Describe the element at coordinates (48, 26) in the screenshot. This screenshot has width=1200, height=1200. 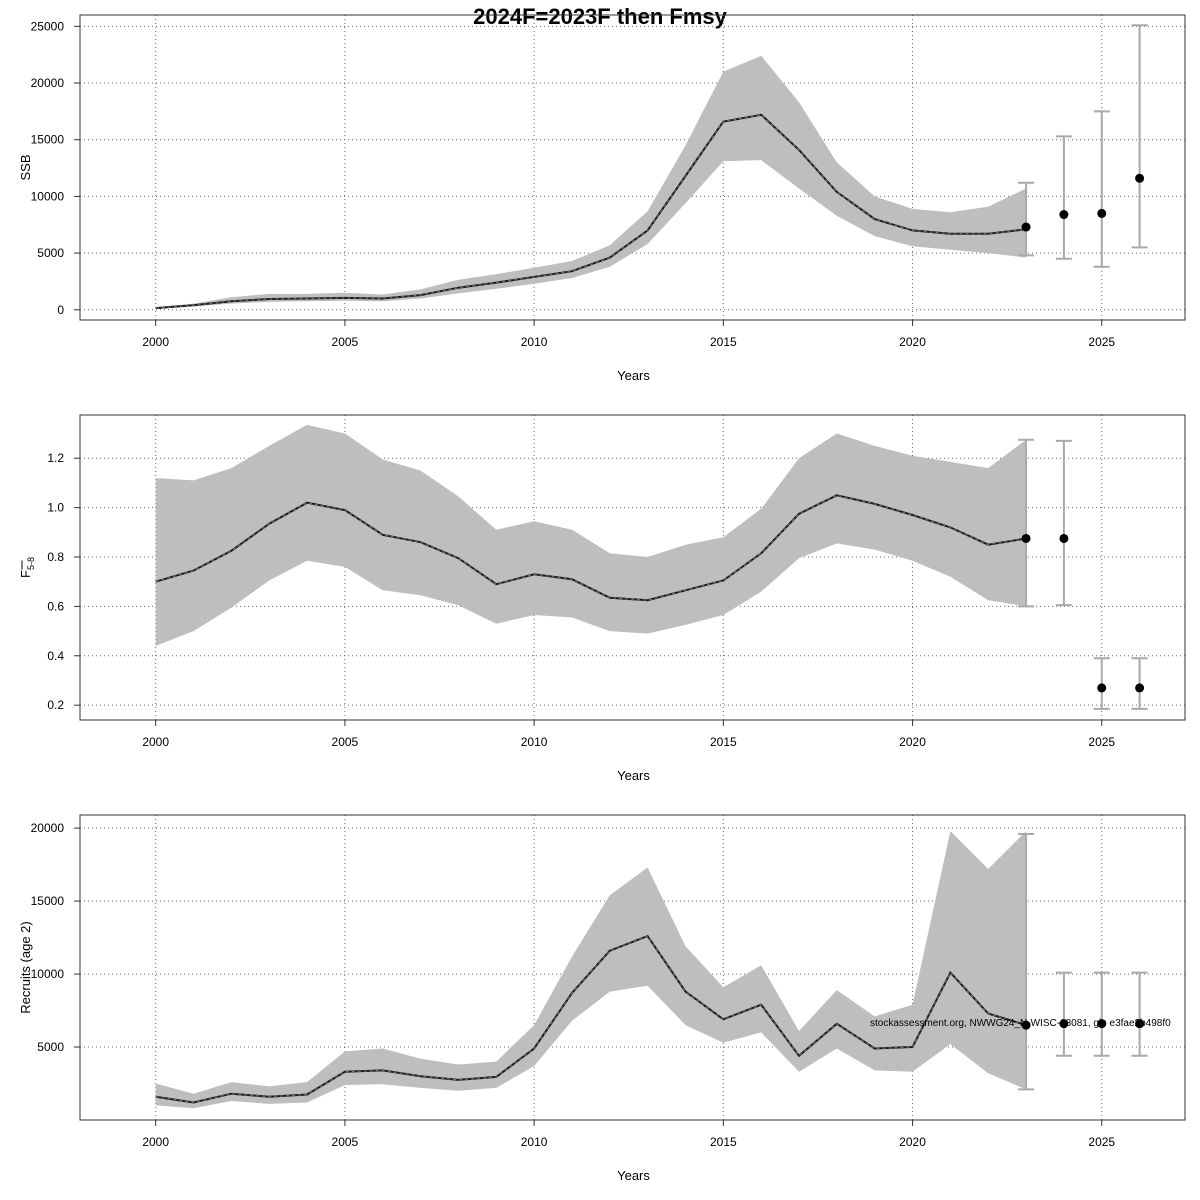
I see `y-tick-label: 25000` at that location.